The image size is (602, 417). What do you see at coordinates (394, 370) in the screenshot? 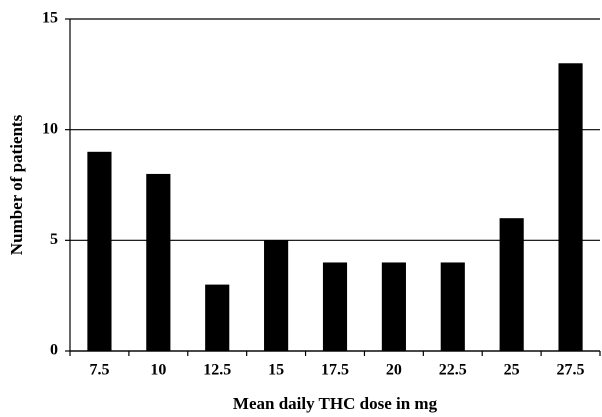
I see `x-tick-label: 20` at bounding box center [394, 370].